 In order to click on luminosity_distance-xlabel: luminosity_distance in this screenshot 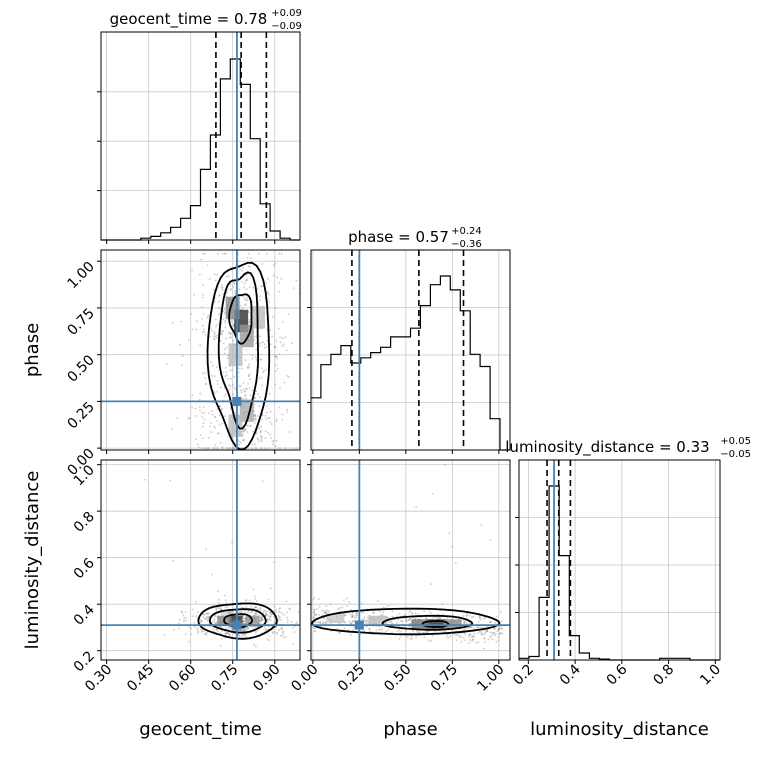, I will do `click(619, 729)`.